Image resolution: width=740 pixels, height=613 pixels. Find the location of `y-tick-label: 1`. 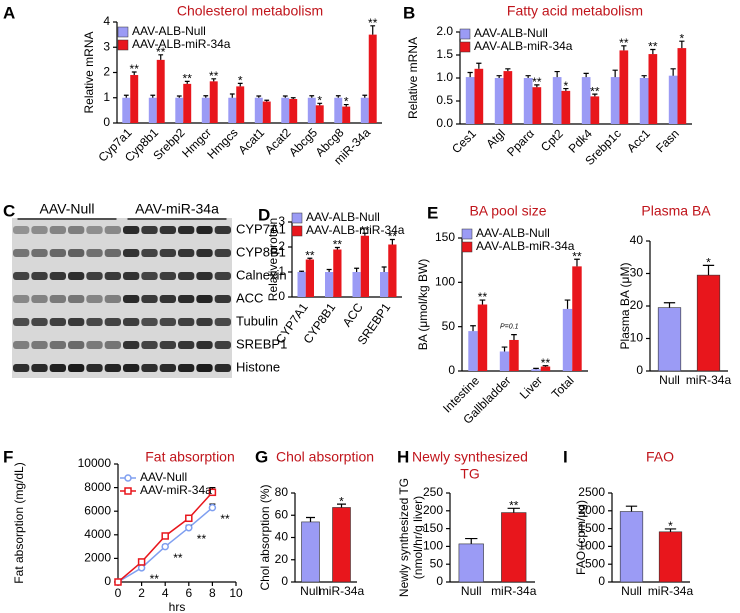

y-tick-label: 1 is located at coordinates (106, 97).